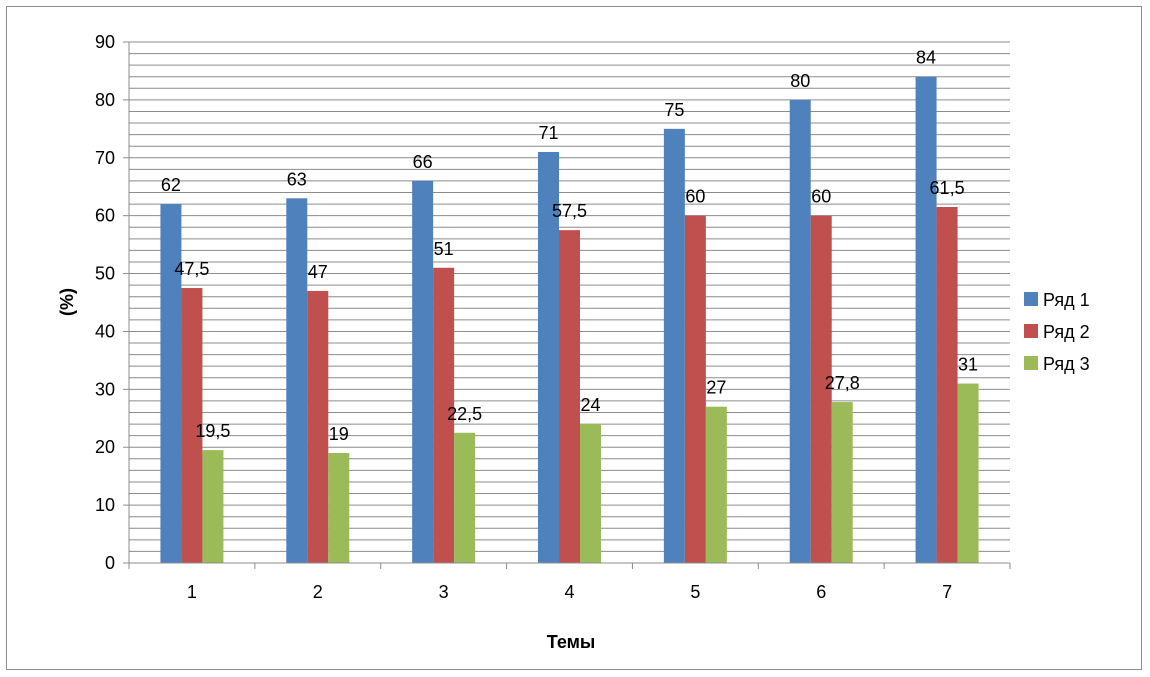 The image size is (1150, 677). What do you see at coordinates (339, 434) in the screenshot?
I see `data-label: 19` at bounding box center [339, 434].